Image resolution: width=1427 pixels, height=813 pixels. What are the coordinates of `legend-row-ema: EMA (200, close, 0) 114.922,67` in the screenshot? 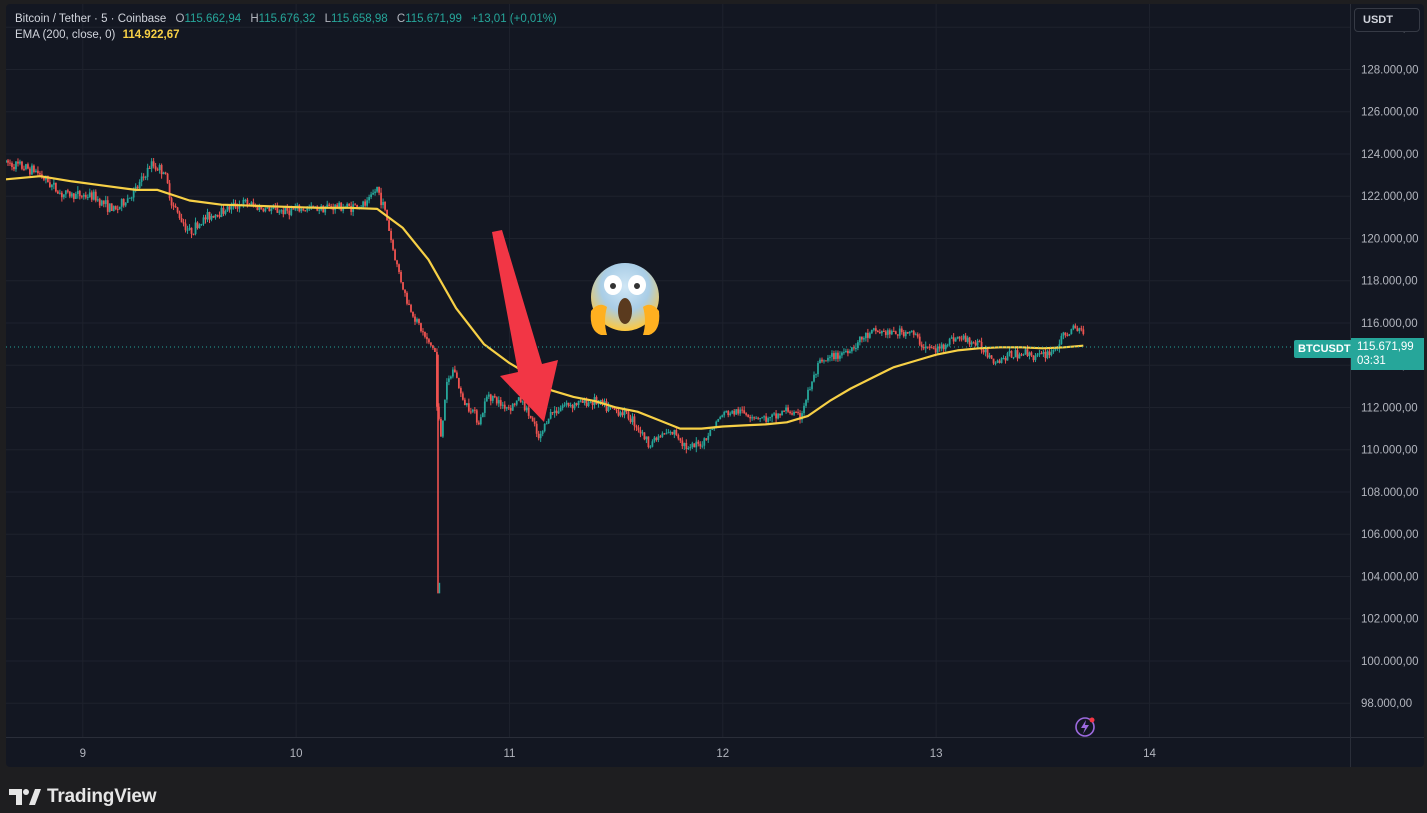 It's located at (286, 35).